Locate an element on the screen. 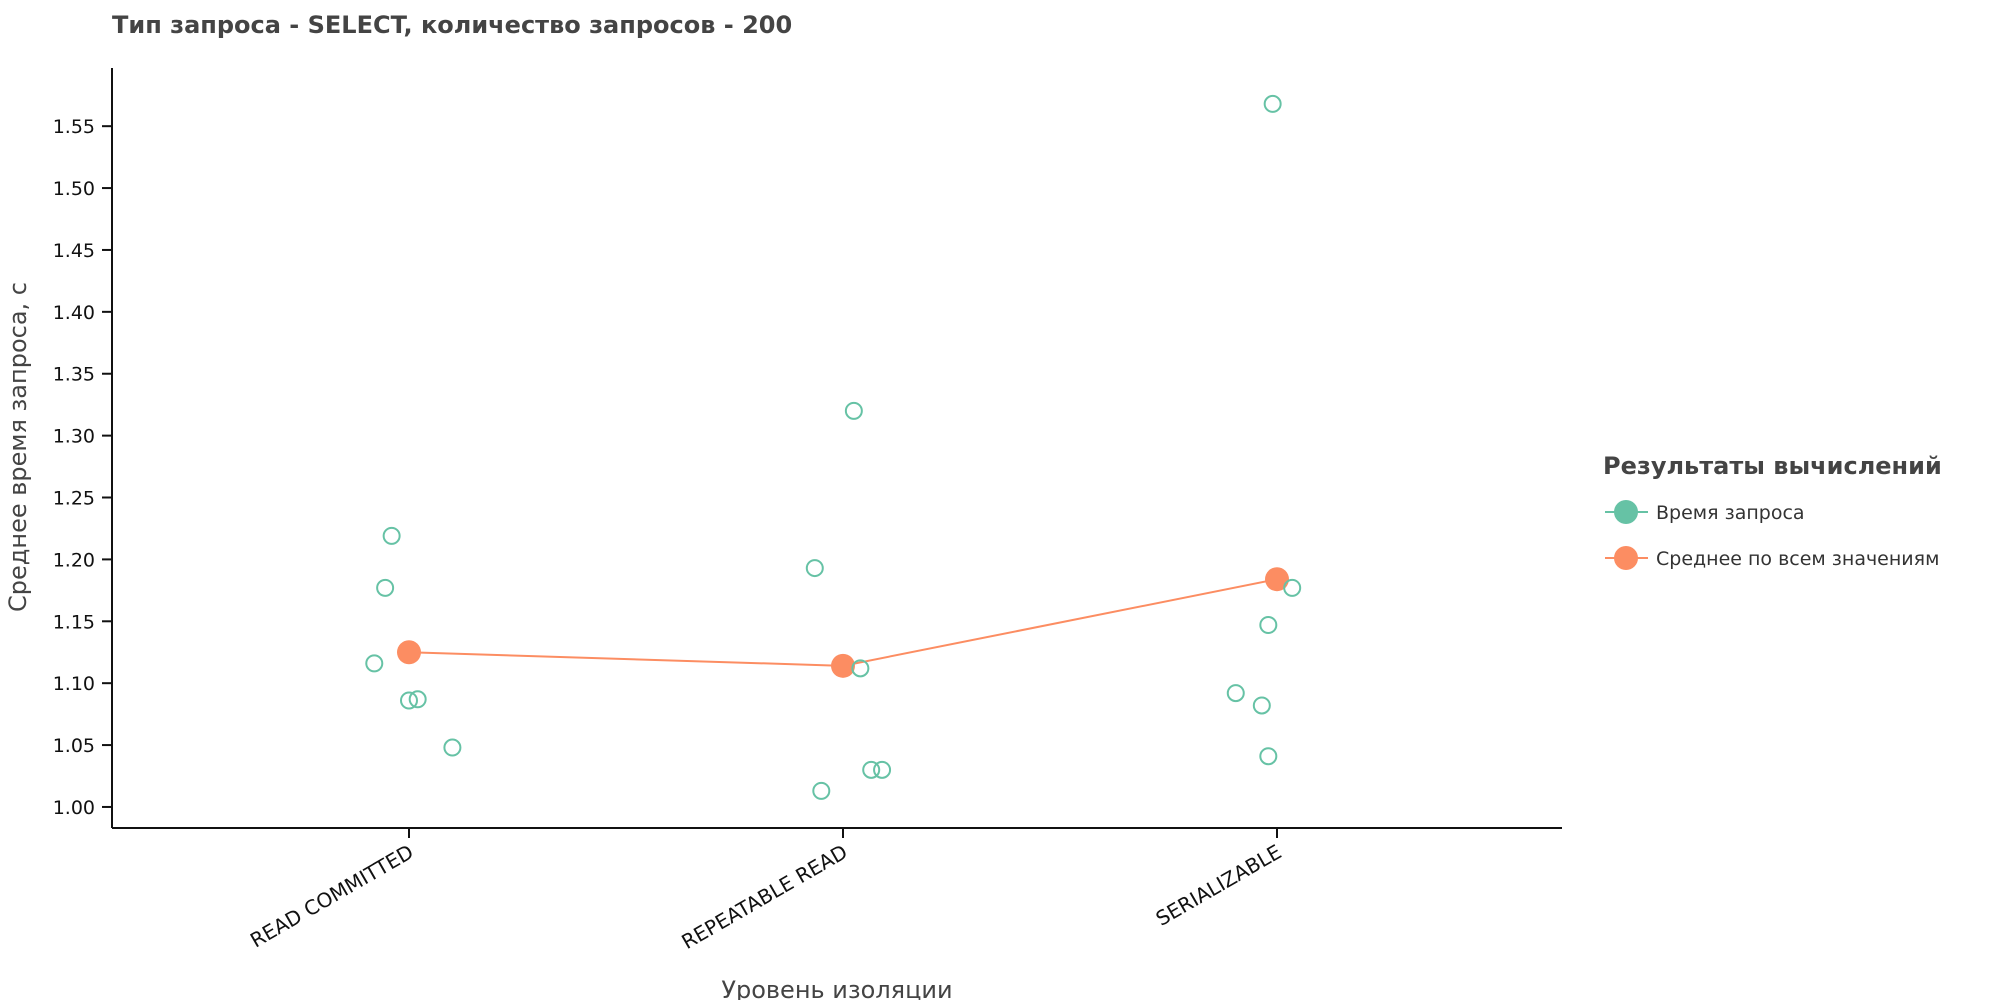 The image size is (2000, 1000). legend-item-mean: Среднее по всем значениям is located at coordinates (1772, 558).